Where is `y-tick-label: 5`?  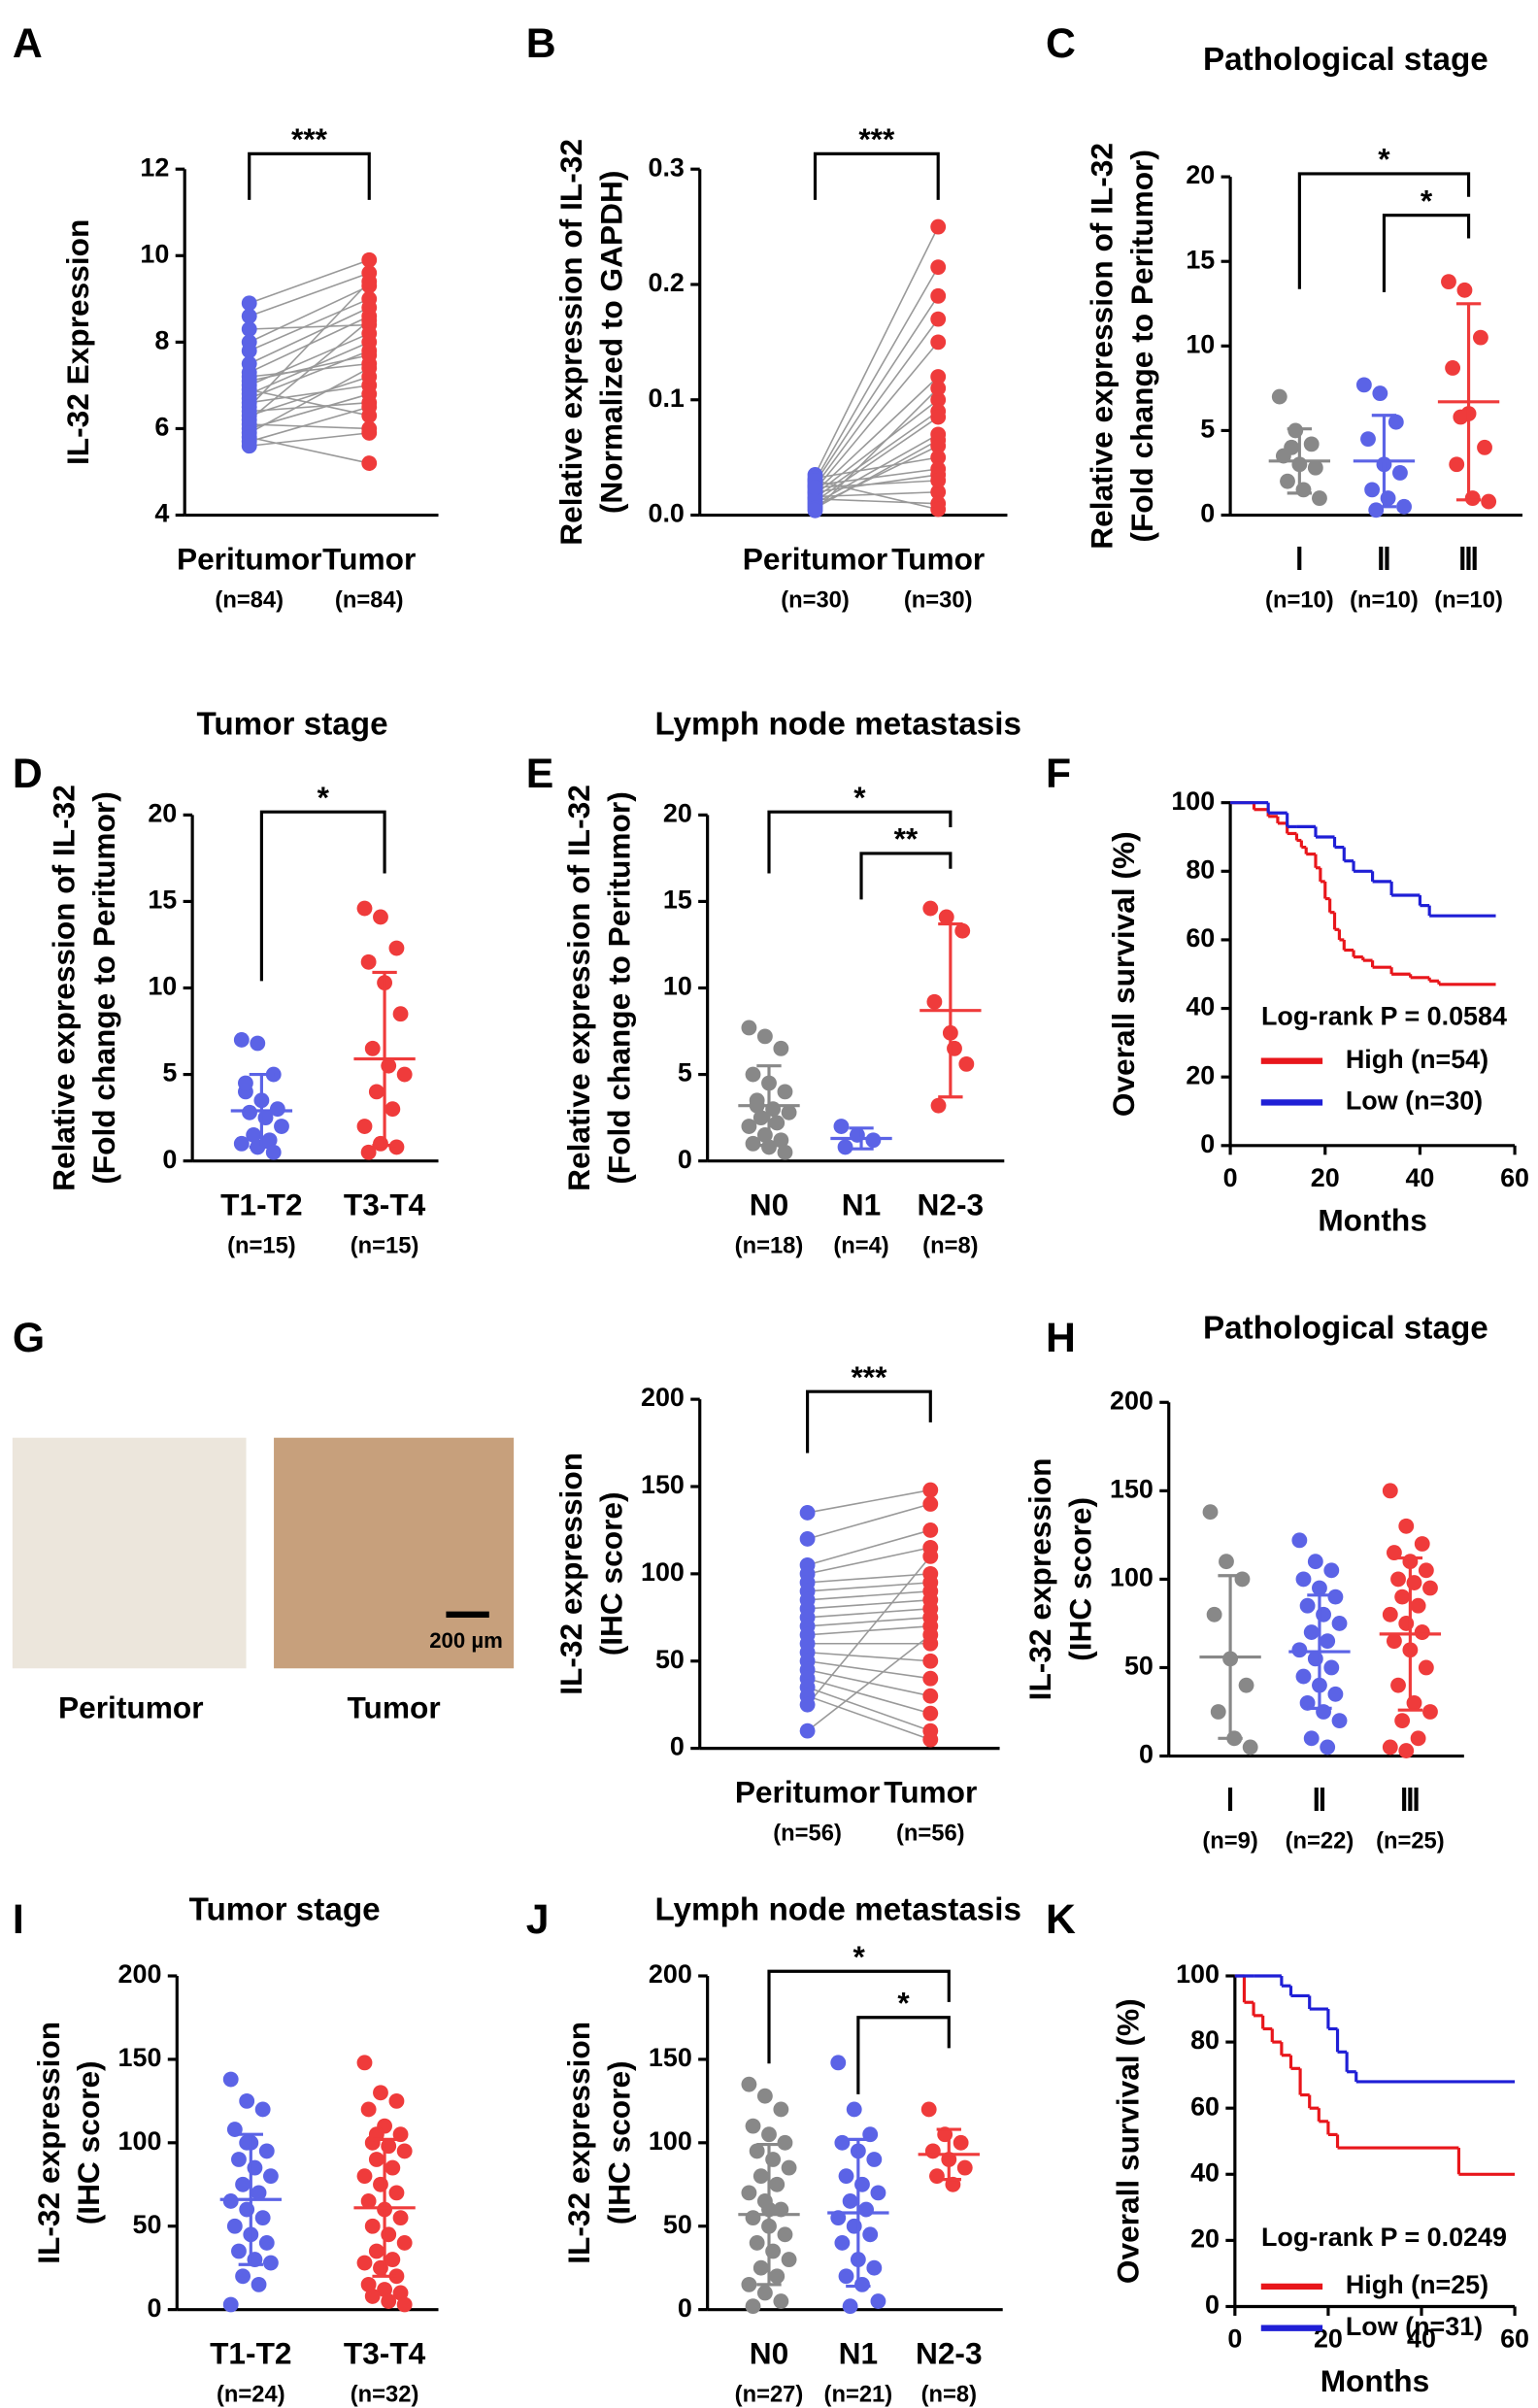 y-tick-label: 5 is located at coordinates (685, 1072).